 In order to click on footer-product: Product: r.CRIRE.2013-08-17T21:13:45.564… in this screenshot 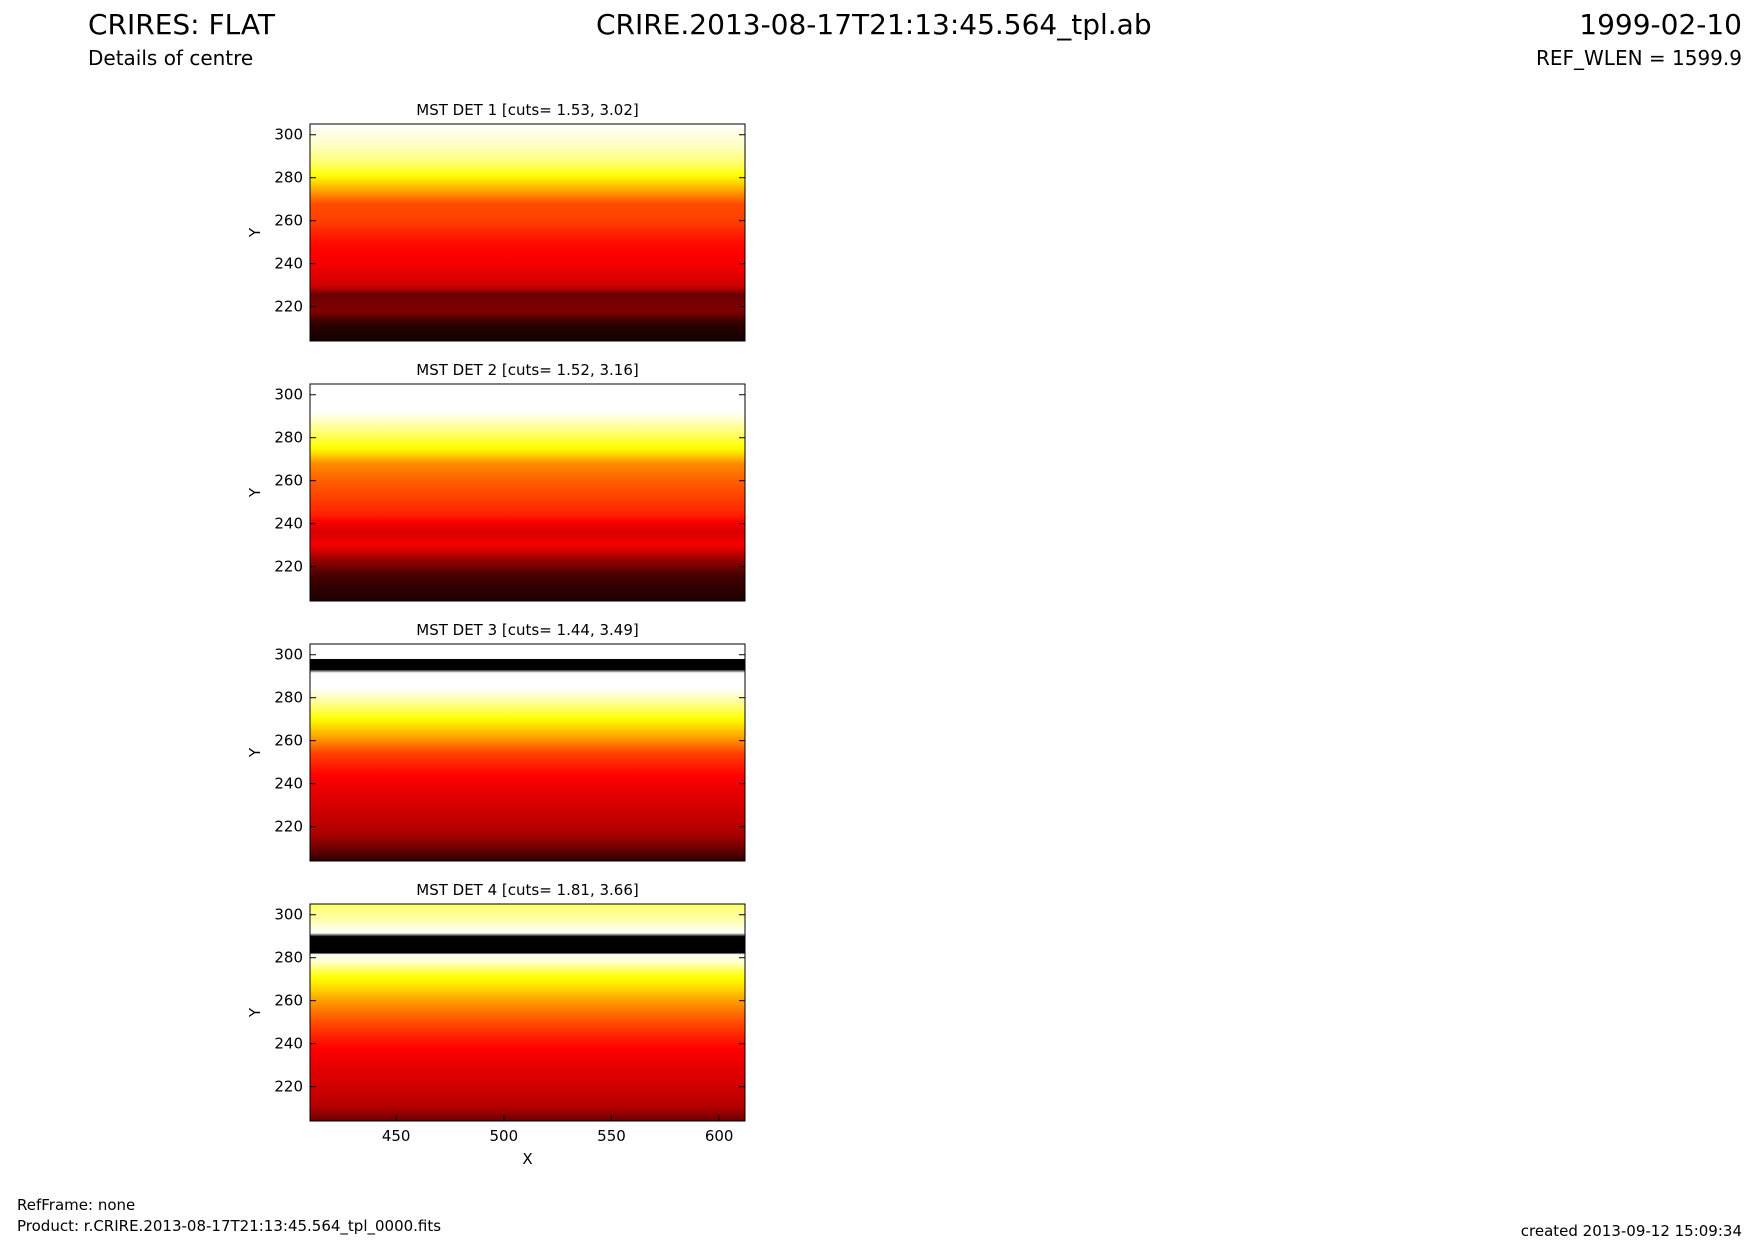, I will do `click(229, 1226)`.